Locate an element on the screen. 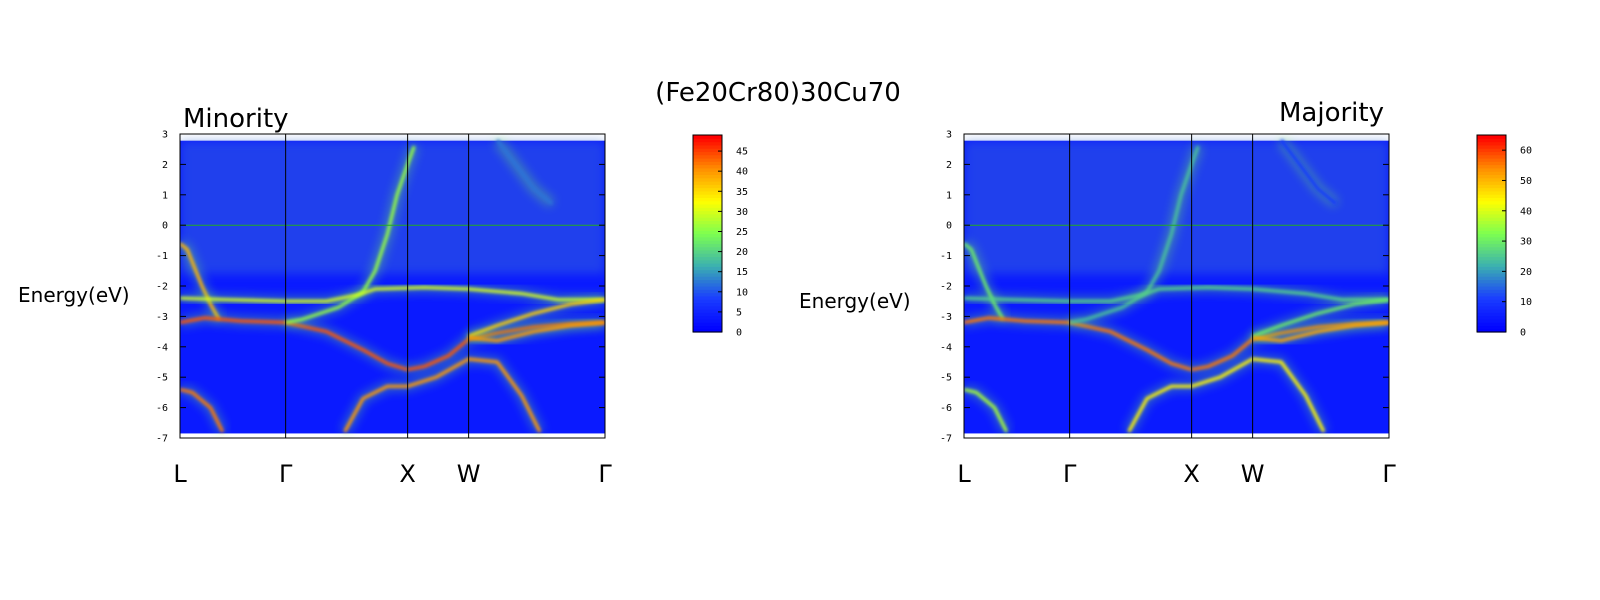  colorbar-tick-label: 15 is located at coordinates (742, 272).